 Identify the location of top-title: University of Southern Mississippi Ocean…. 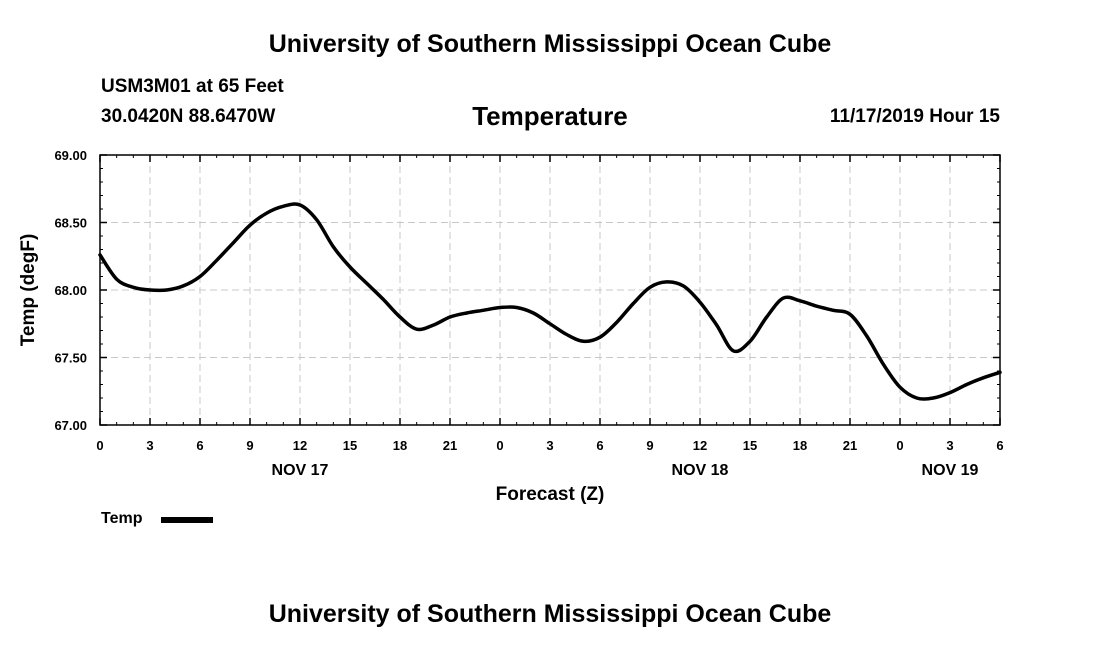
(550, 44).